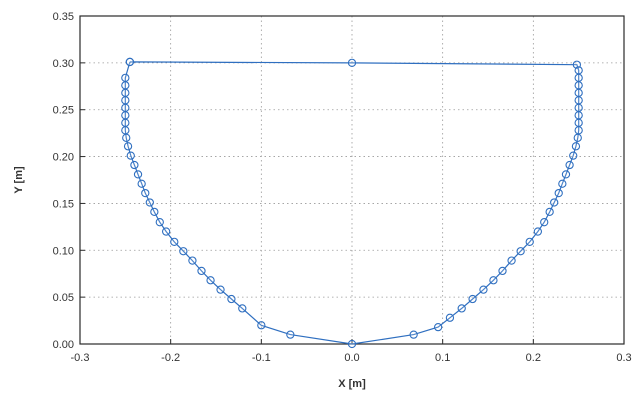 This screenshot has width=640, height=405. Describe the element at coordinates (351, 358) in the screenshot. I see `x-tick-label: 0.0` at that location.